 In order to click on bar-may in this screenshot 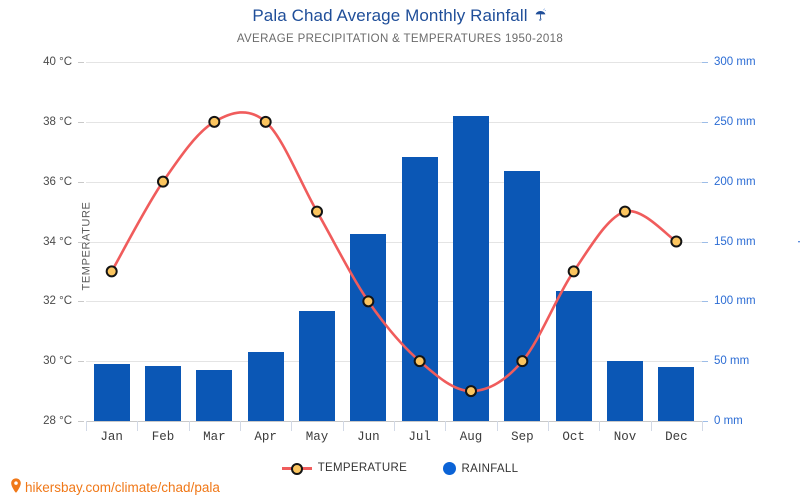, I will do `click(317, 365)`.